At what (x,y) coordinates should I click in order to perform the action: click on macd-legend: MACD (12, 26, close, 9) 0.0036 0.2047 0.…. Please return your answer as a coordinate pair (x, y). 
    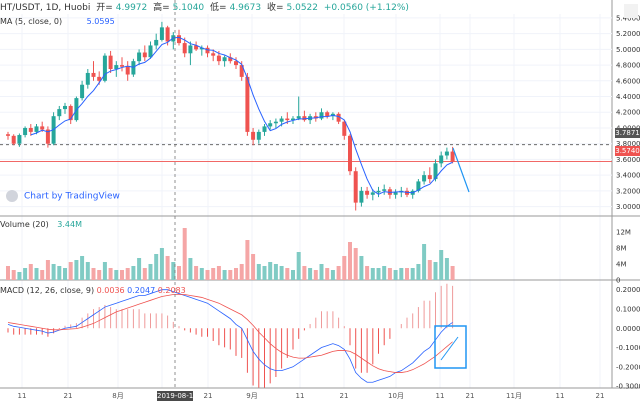
    Looking at the image, I should click on (93, 290).